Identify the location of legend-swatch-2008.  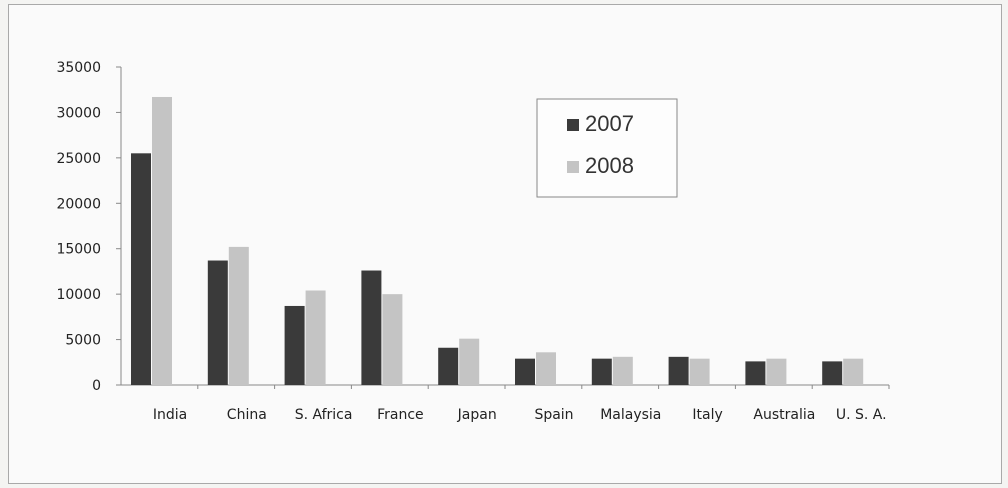
(573, 167).